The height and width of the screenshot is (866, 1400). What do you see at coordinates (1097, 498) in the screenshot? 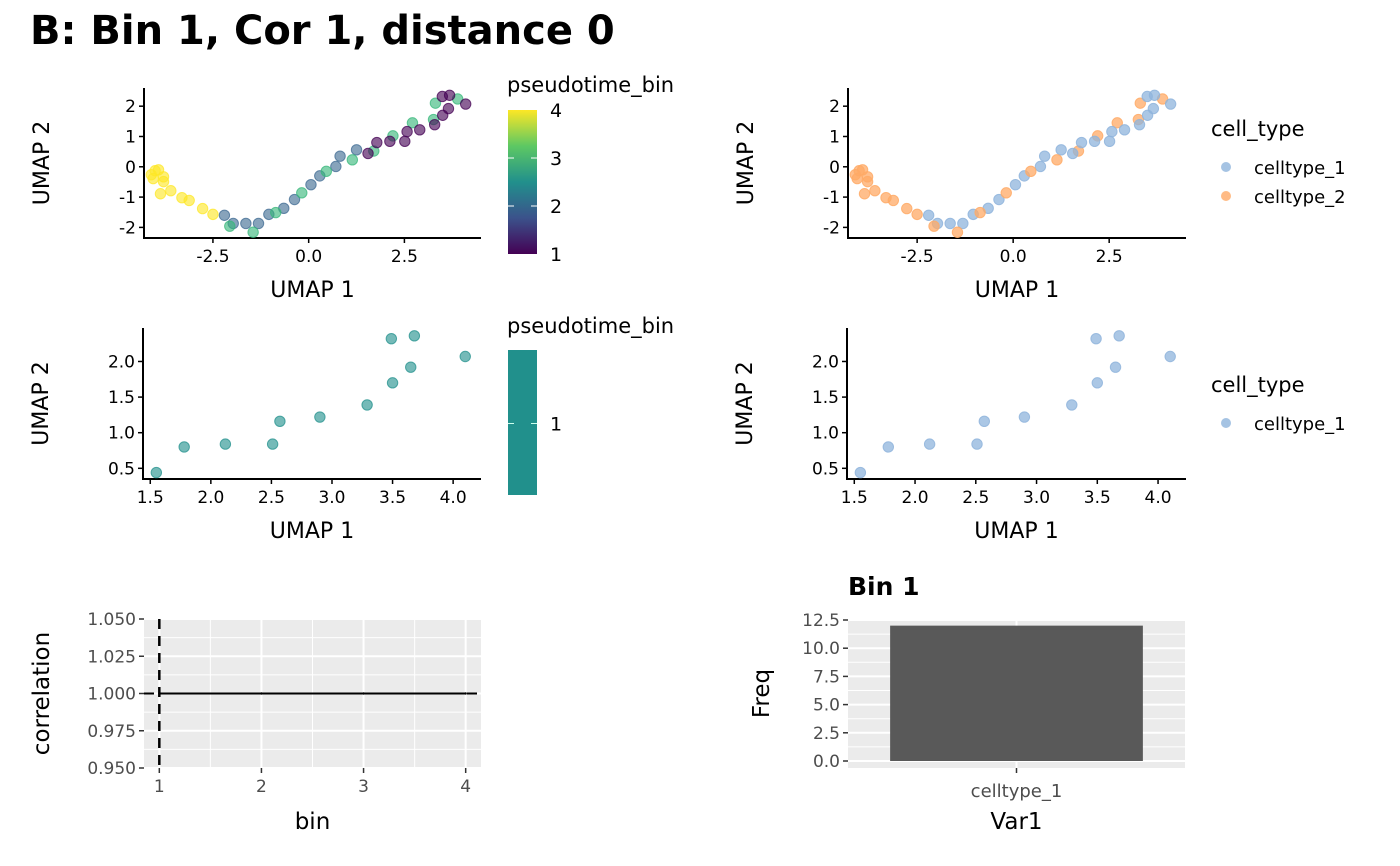
I see `x-tick-label: 3.5` at bounding box center [1097, 498].